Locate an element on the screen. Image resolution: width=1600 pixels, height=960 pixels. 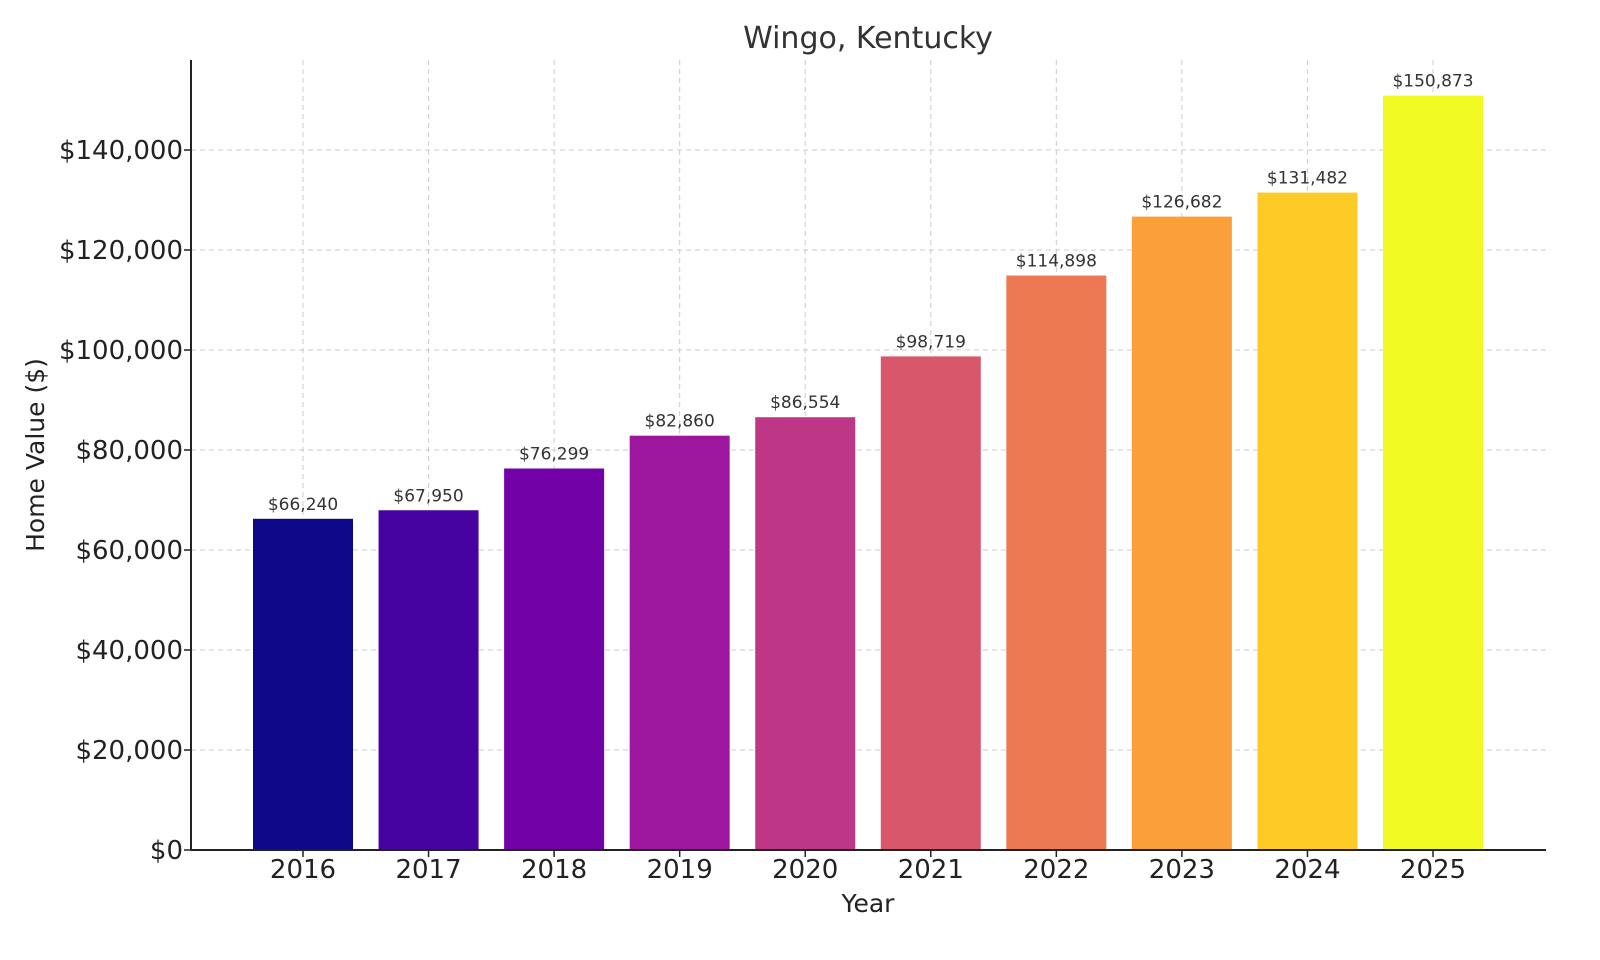
data-label-2021: $98,719 is located at coordinates (931, 342).